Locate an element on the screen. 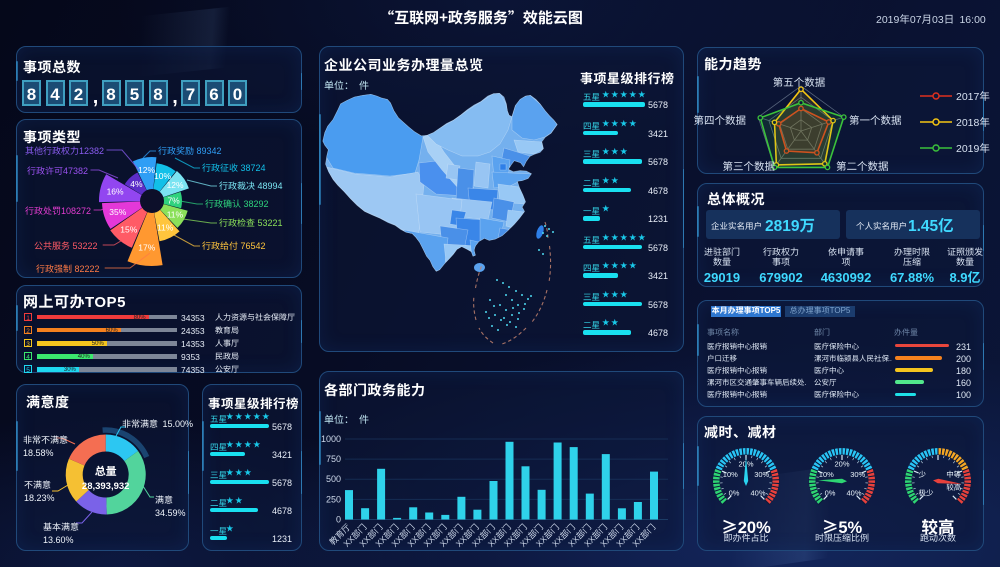 Image resolution: width=1000 pixels, height=567 pixels. svg-text: 15% is located at coordinates (128, 230).